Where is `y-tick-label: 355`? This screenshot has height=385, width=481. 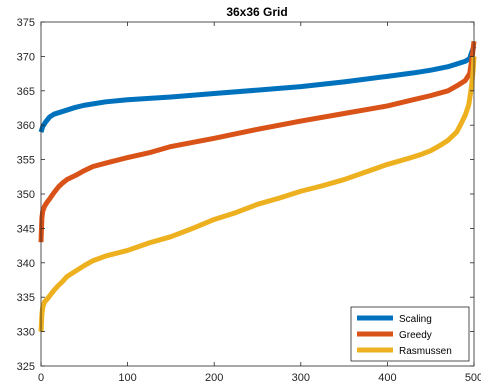
y-tick-label: 355 is located at coordinates (26, 161).